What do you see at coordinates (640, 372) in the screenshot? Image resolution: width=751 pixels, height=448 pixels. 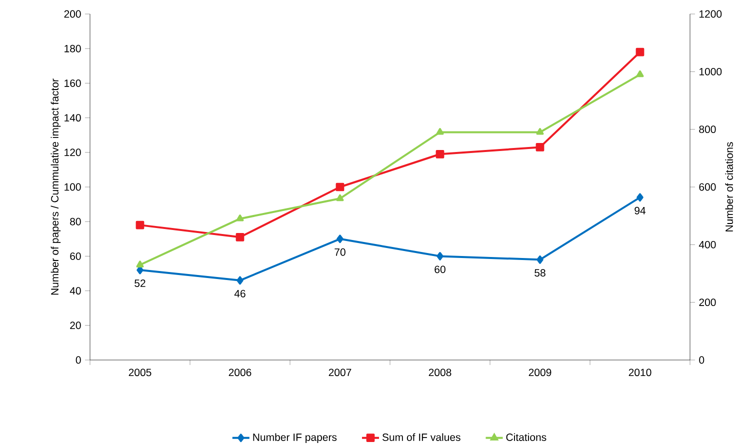 I see `x-tick-label: 2010` at bounding box center [640, 372].